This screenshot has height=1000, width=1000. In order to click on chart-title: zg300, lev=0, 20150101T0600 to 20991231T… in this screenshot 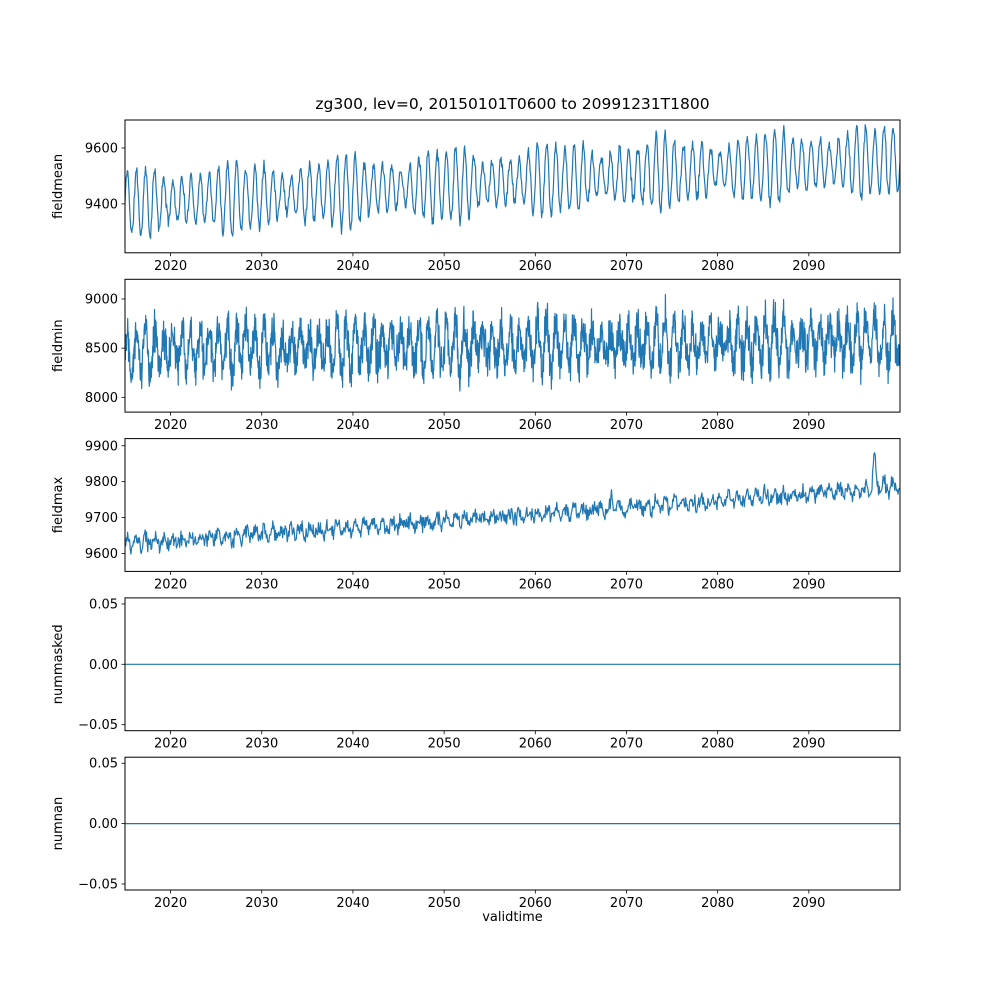, I will do `click(512, 104)`.